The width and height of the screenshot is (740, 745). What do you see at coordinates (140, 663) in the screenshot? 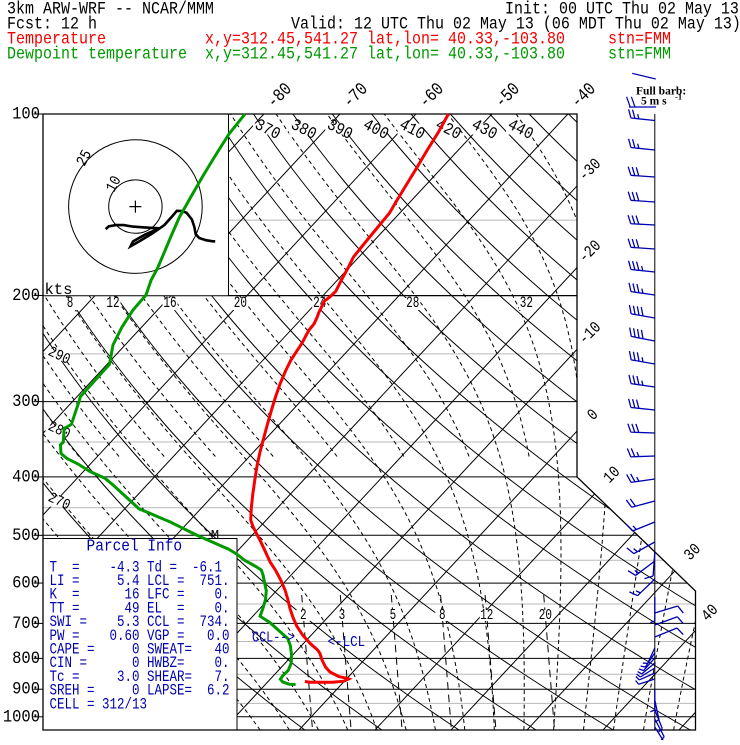
I see `svg-text: CIN = 0 HWBZ= 0.` at bounding box center [140, 663].